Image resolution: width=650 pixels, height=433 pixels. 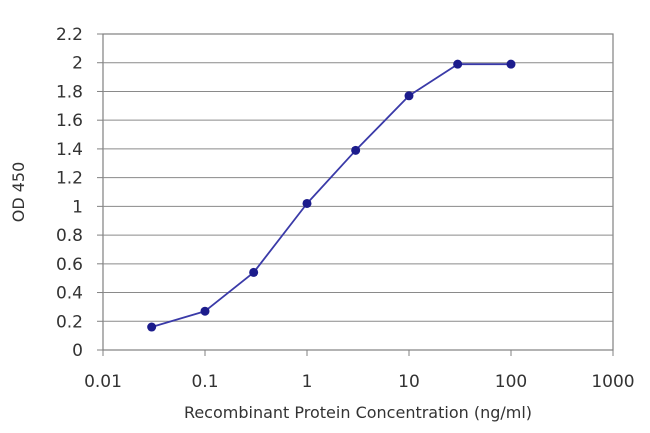 What do you see at coordinates (69, 322) in the screenshot?
I see `y-tick-label: 0.2` at bounding box center [69, 322].